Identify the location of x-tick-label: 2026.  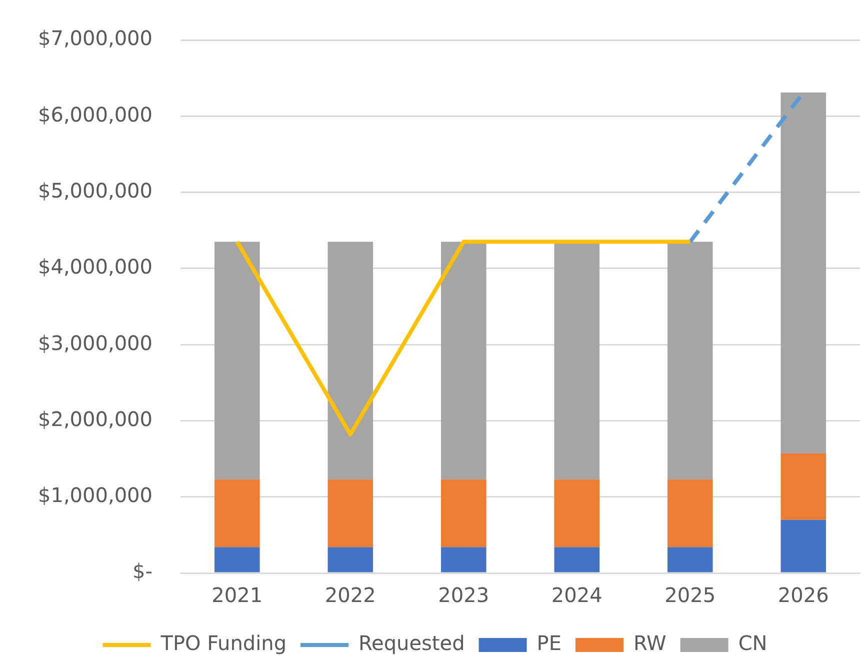
(803, 595).